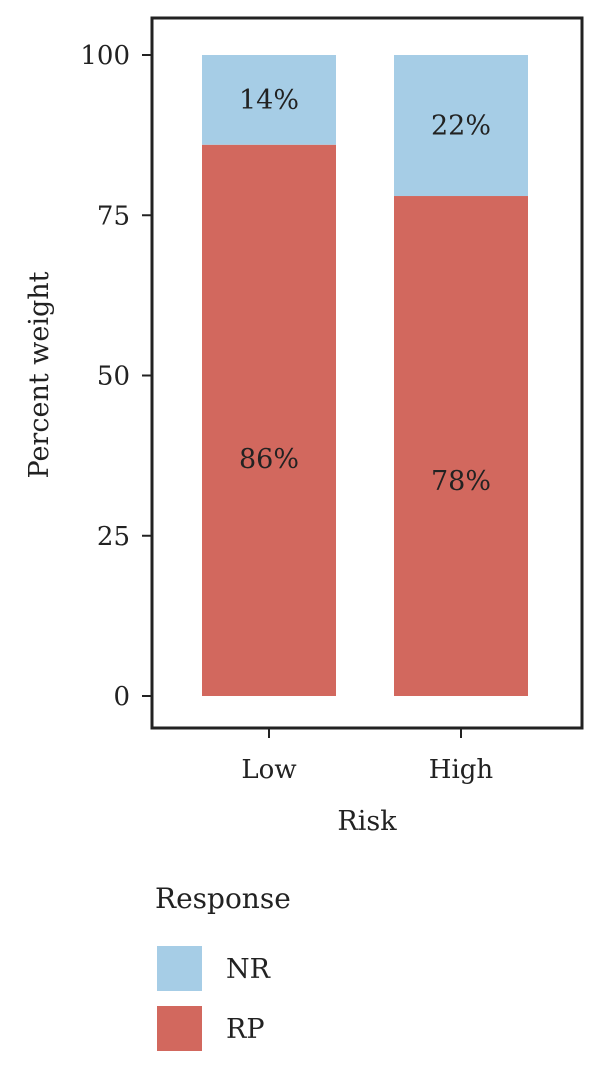  I want to click on bar-nr-low, so click(269, 100).